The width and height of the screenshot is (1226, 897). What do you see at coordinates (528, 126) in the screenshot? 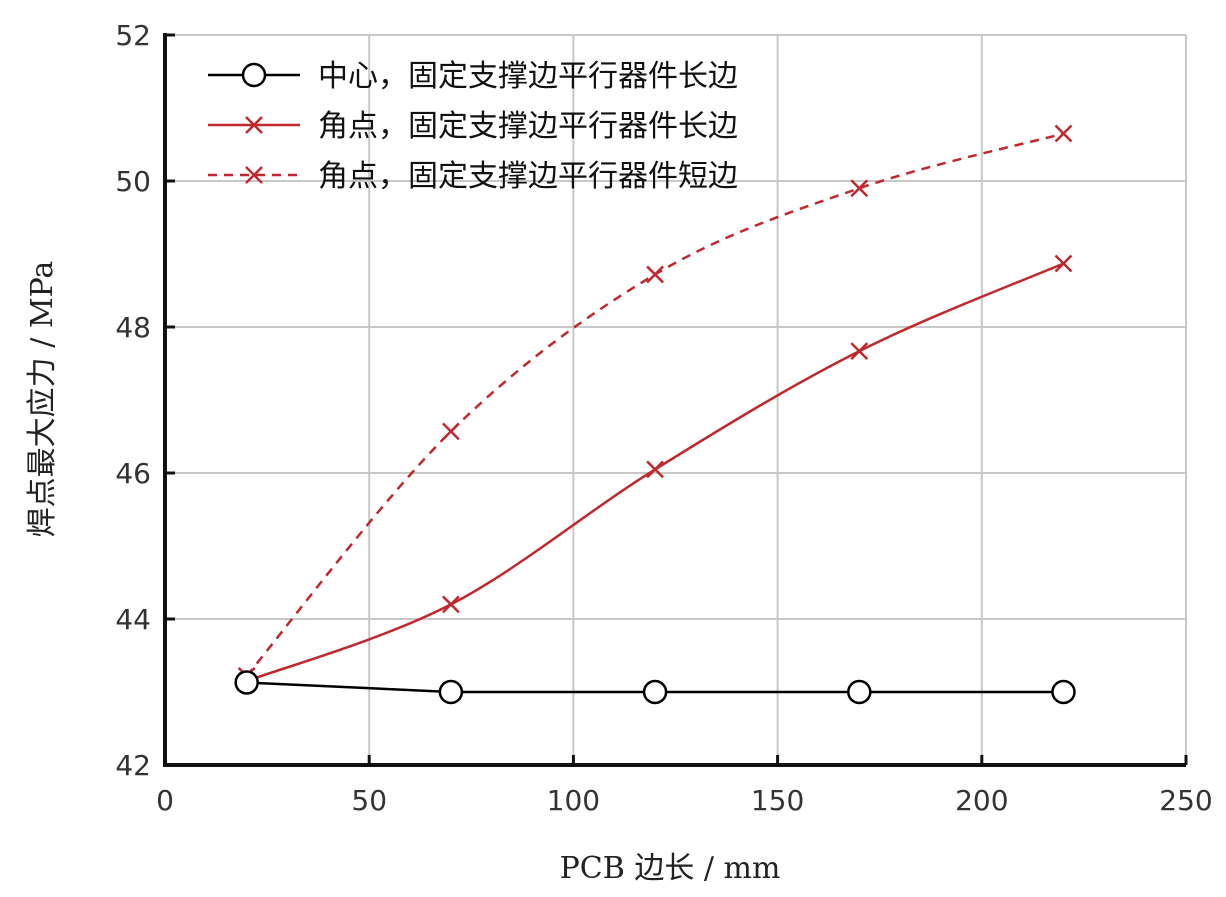
I see `legend-label: 角点，固定支撑边平行器件长边` at bounding box center [528, 126].